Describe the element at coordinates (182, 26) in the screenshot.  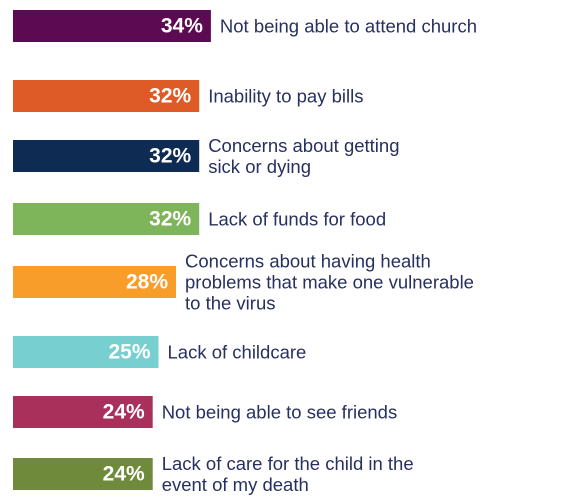
I see `bar-value-label-1: 34%` at that location.